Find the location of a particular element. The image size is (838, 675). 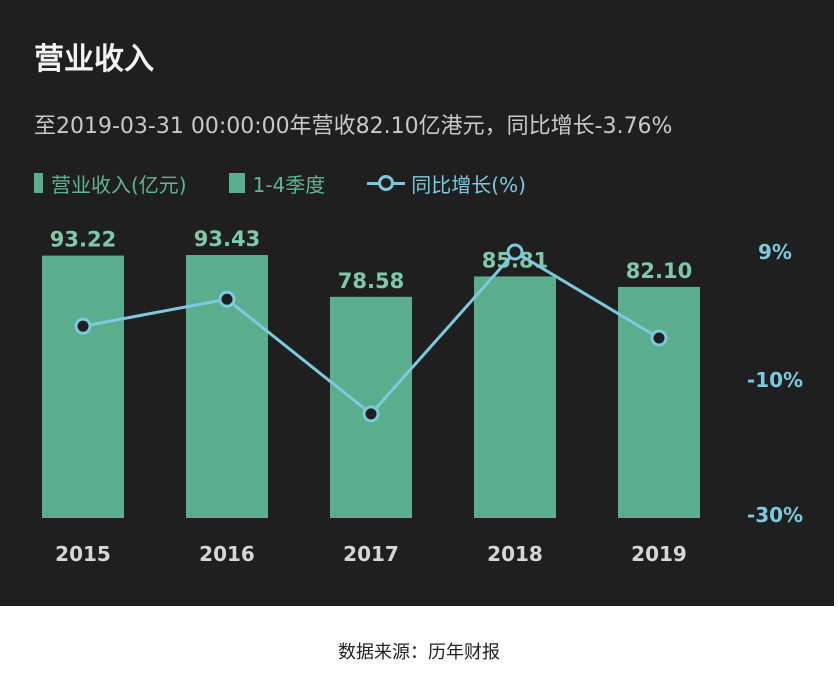

x-tick-label: 2015 is located at coordinates (83, 554).